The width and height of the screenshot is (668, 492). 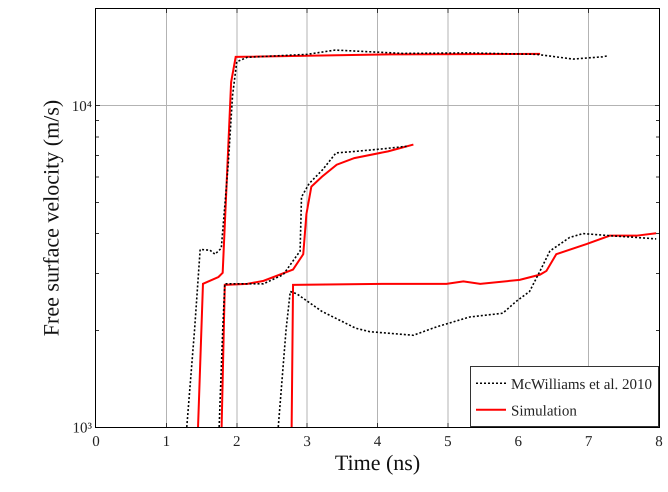 What do you see at coordinates (51, 218) in the screenshot?
I see `y-axis-title: Free surface velocity (m/s)` at bounding box center [51, 218].